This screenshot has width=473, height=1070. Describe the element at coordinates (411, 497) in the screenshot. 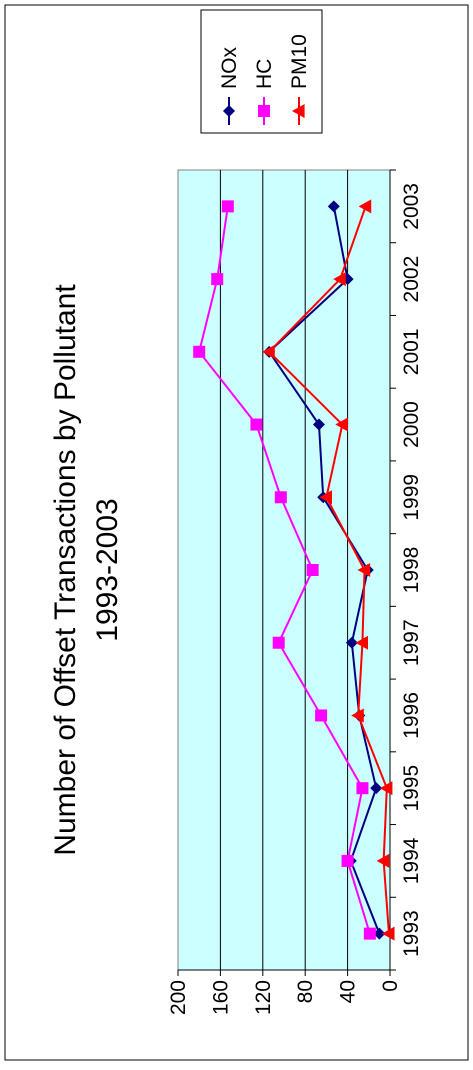

I see `x-tick-label: 1999` at that location.